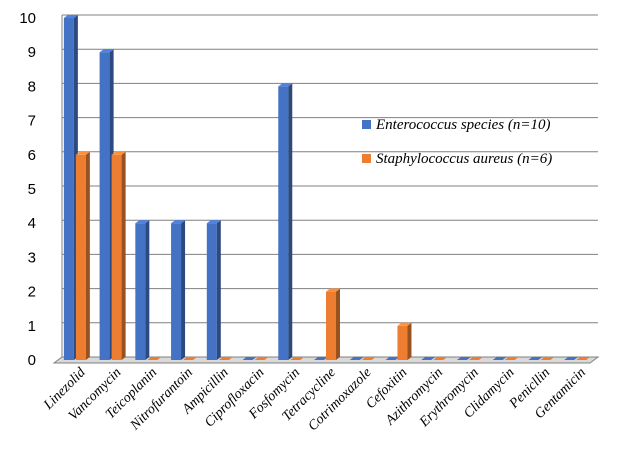  Describe the element at coordinates (32, 52) in the screenshot. I see `y-tick-label: 9` at that location.